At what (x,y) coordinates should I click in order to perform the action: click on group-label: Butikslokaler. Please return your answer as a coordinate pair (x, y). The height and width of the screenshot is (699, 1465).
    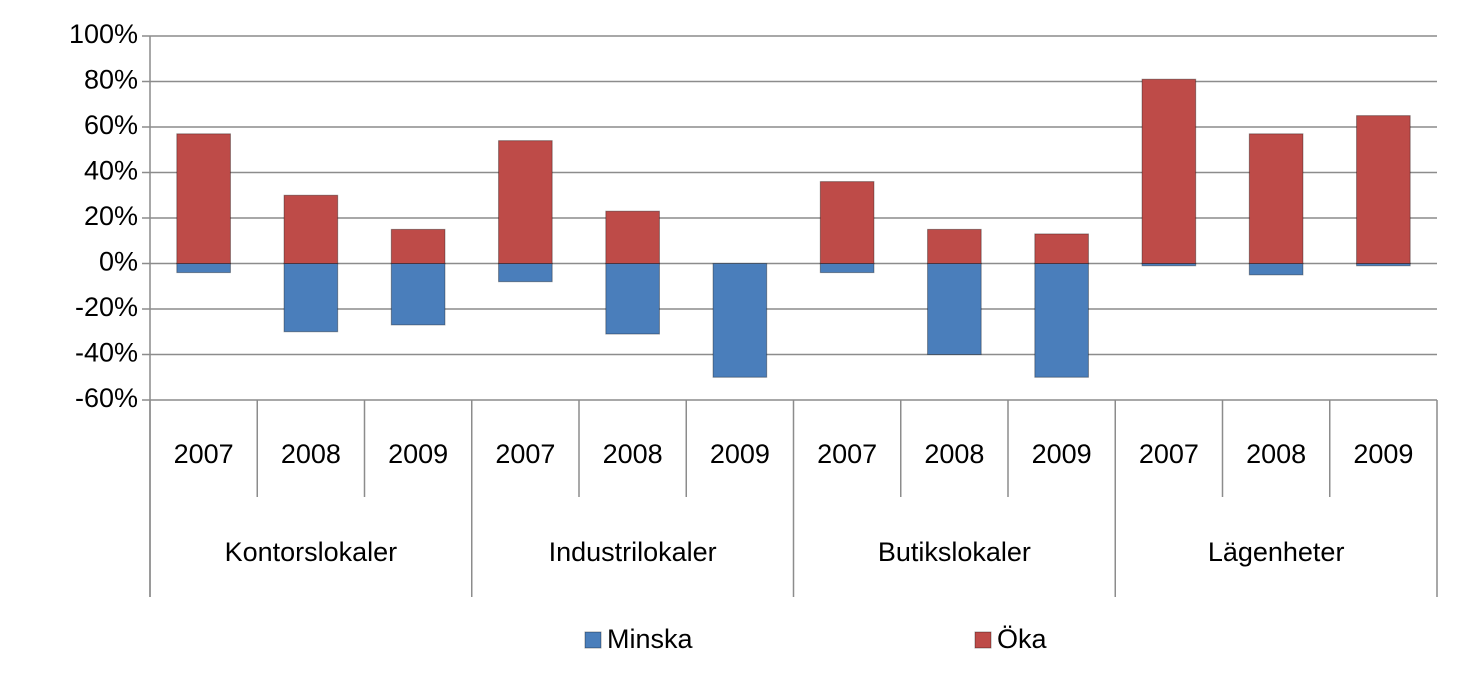
    Looking at the image, I should click on (954, 552).